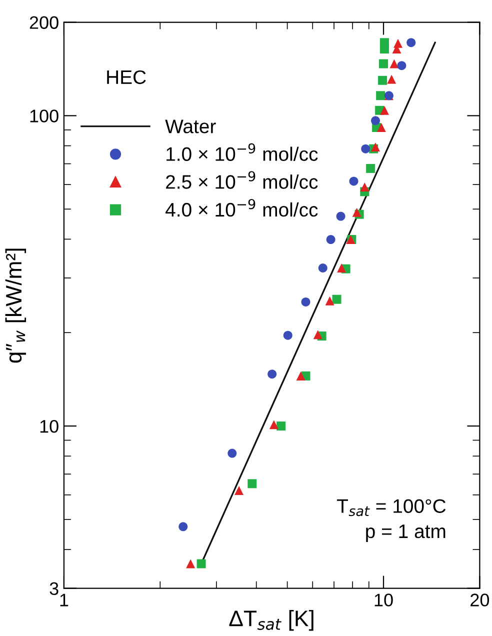  Describe the element at coordinates (242, 152) in the screenshot. I see `legend-label: 1.0 × 10$^{−9}$ mol/cc` at that location.